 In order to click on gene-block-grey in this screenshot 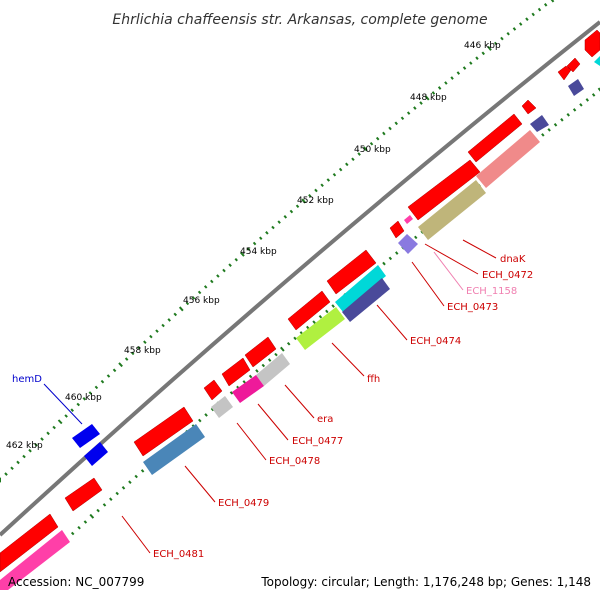, I will do `click(273, 369)`.